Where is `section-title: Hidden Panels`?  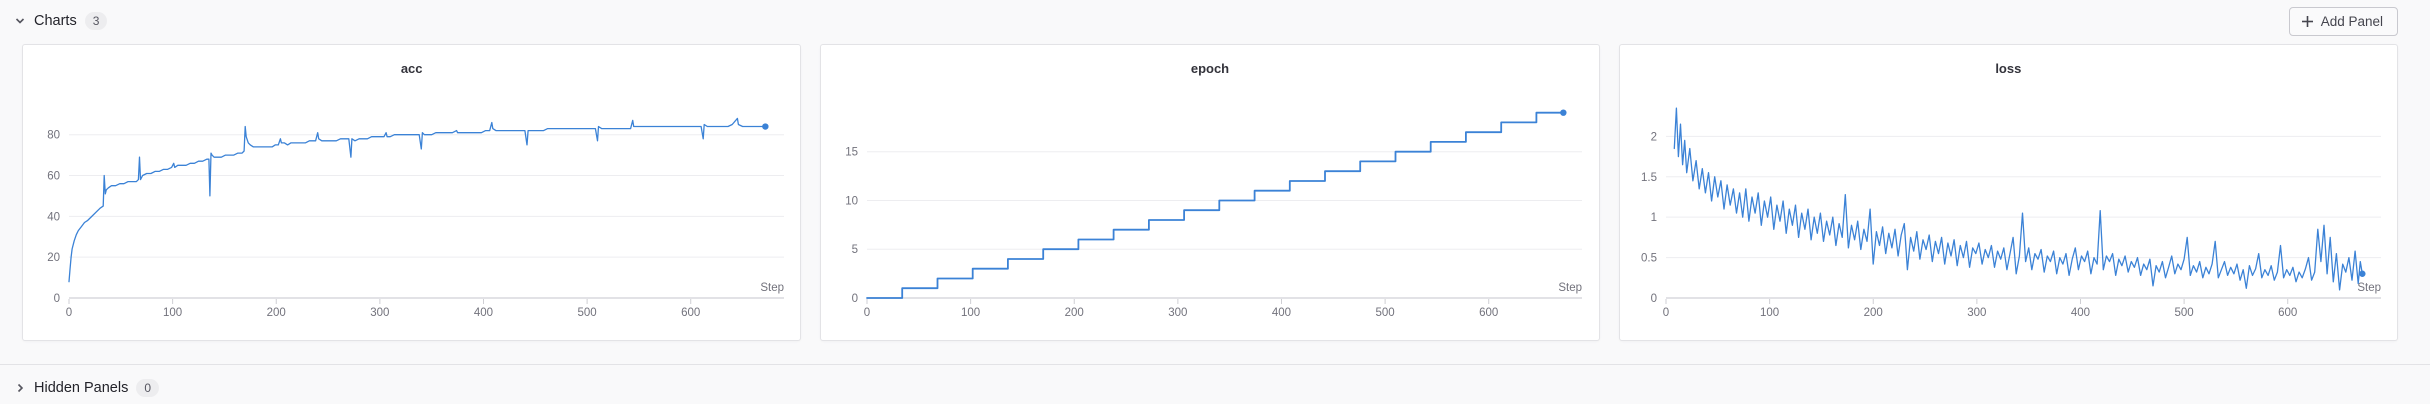 section-title: Hidden Panels is located at coordinates (81, 388).